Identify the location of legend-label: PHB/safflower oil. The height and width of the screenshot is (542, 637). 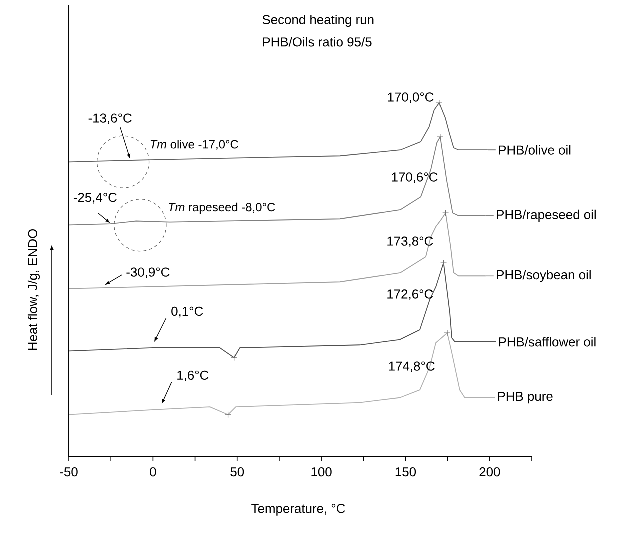
(547, 342).